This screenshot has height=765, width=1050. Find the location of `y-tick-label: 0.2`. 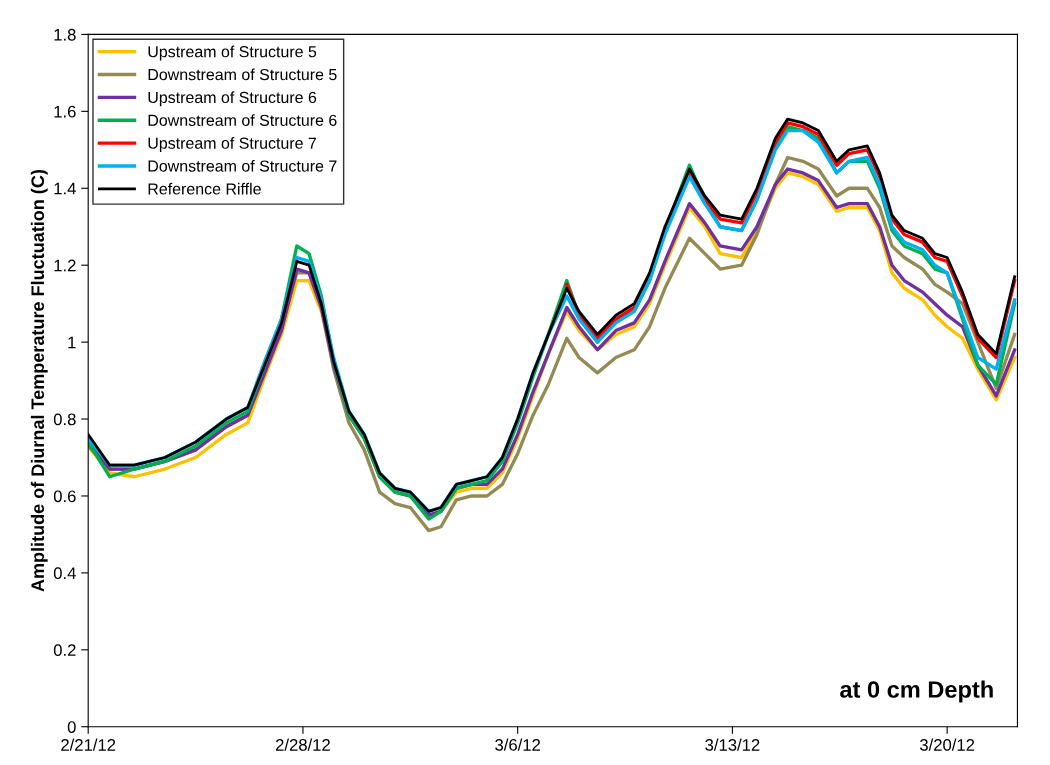

y-tick-label: 0.2 is located at coordinates (64, 650).